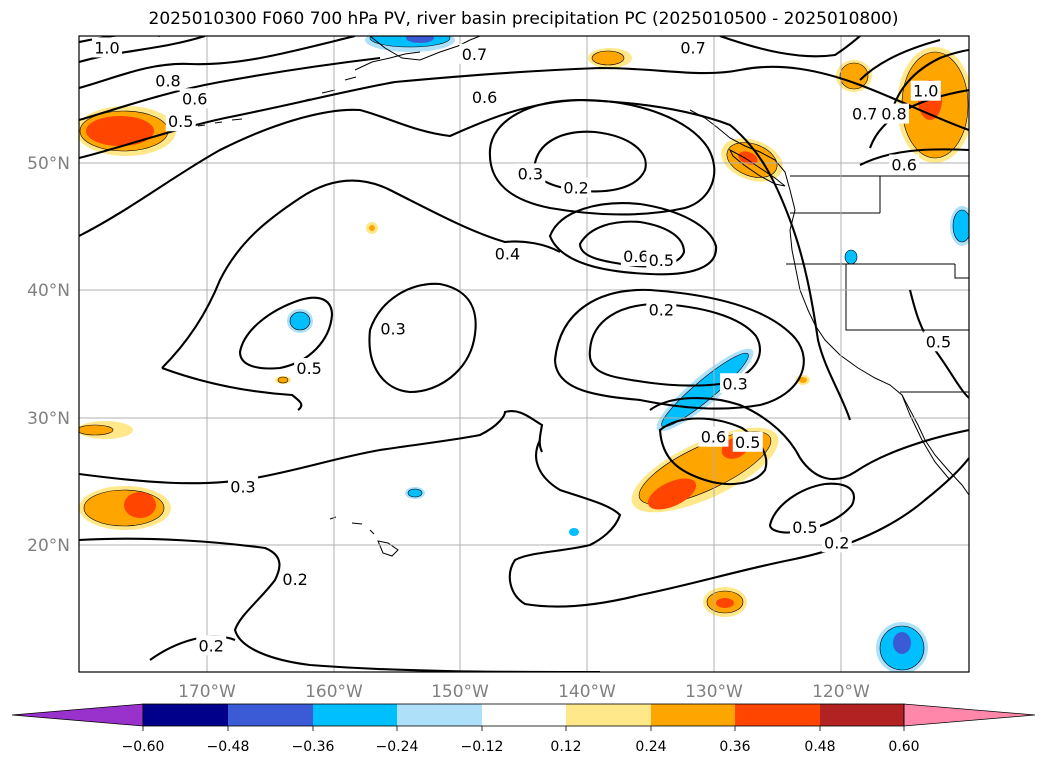  What do you see at coordinates (530, 173) in the screenshot?
I see `contour-label: 0.3` at bounding box center [530, 173].